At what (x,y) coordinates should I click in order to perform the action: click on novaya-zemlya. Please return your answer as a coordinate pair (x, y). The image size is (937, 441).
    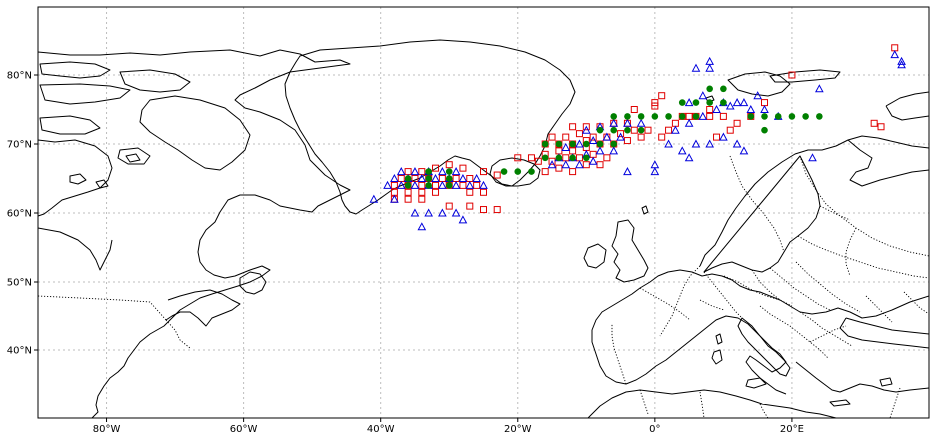
    Looking at the image, I should click on (907, 106).